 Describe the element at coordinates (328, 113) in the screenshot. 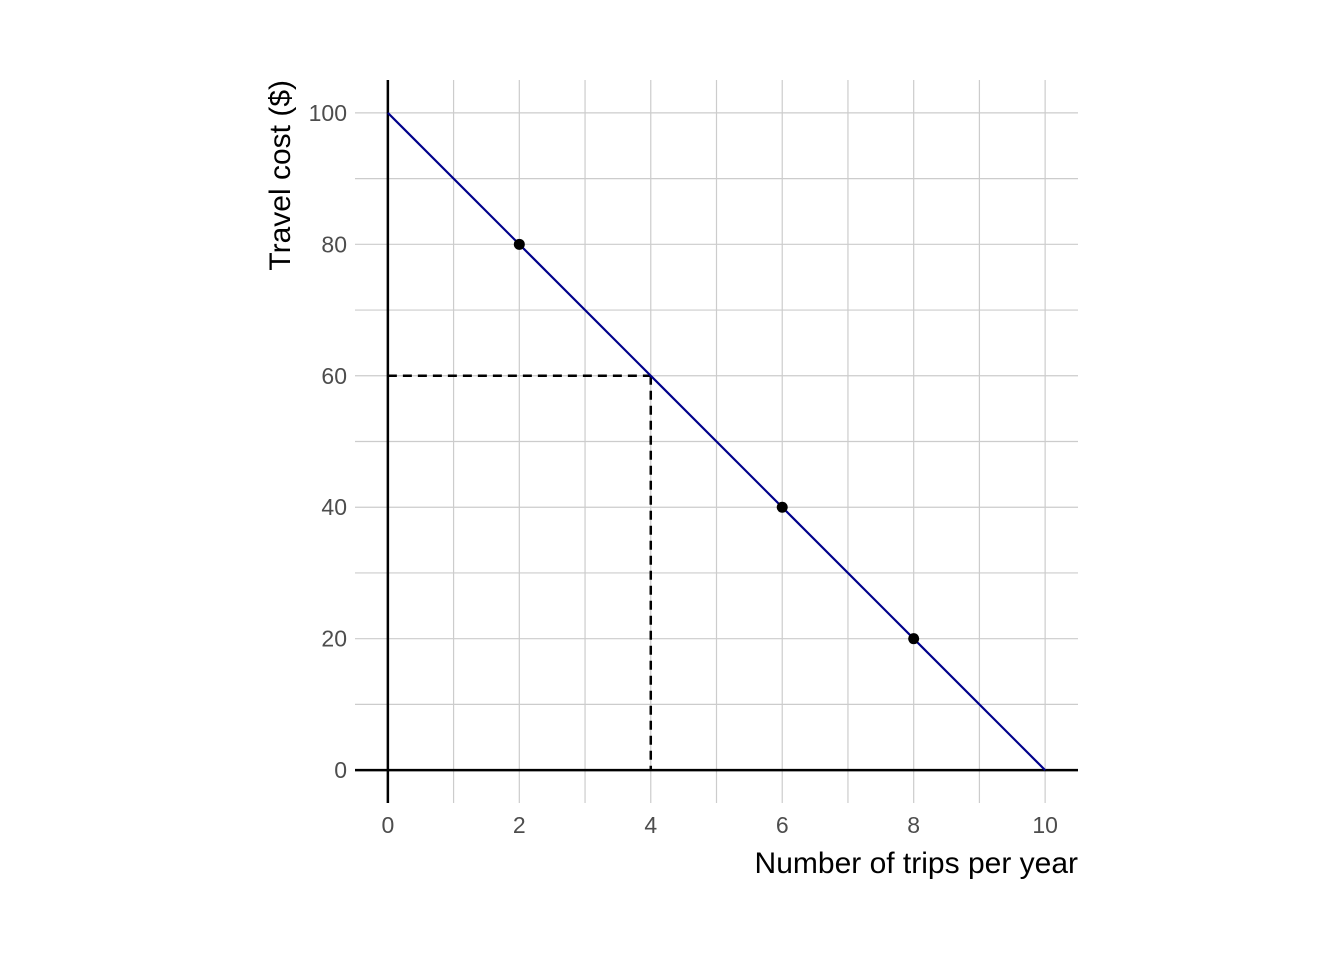

I see `y-tick-label: 100` at that location.